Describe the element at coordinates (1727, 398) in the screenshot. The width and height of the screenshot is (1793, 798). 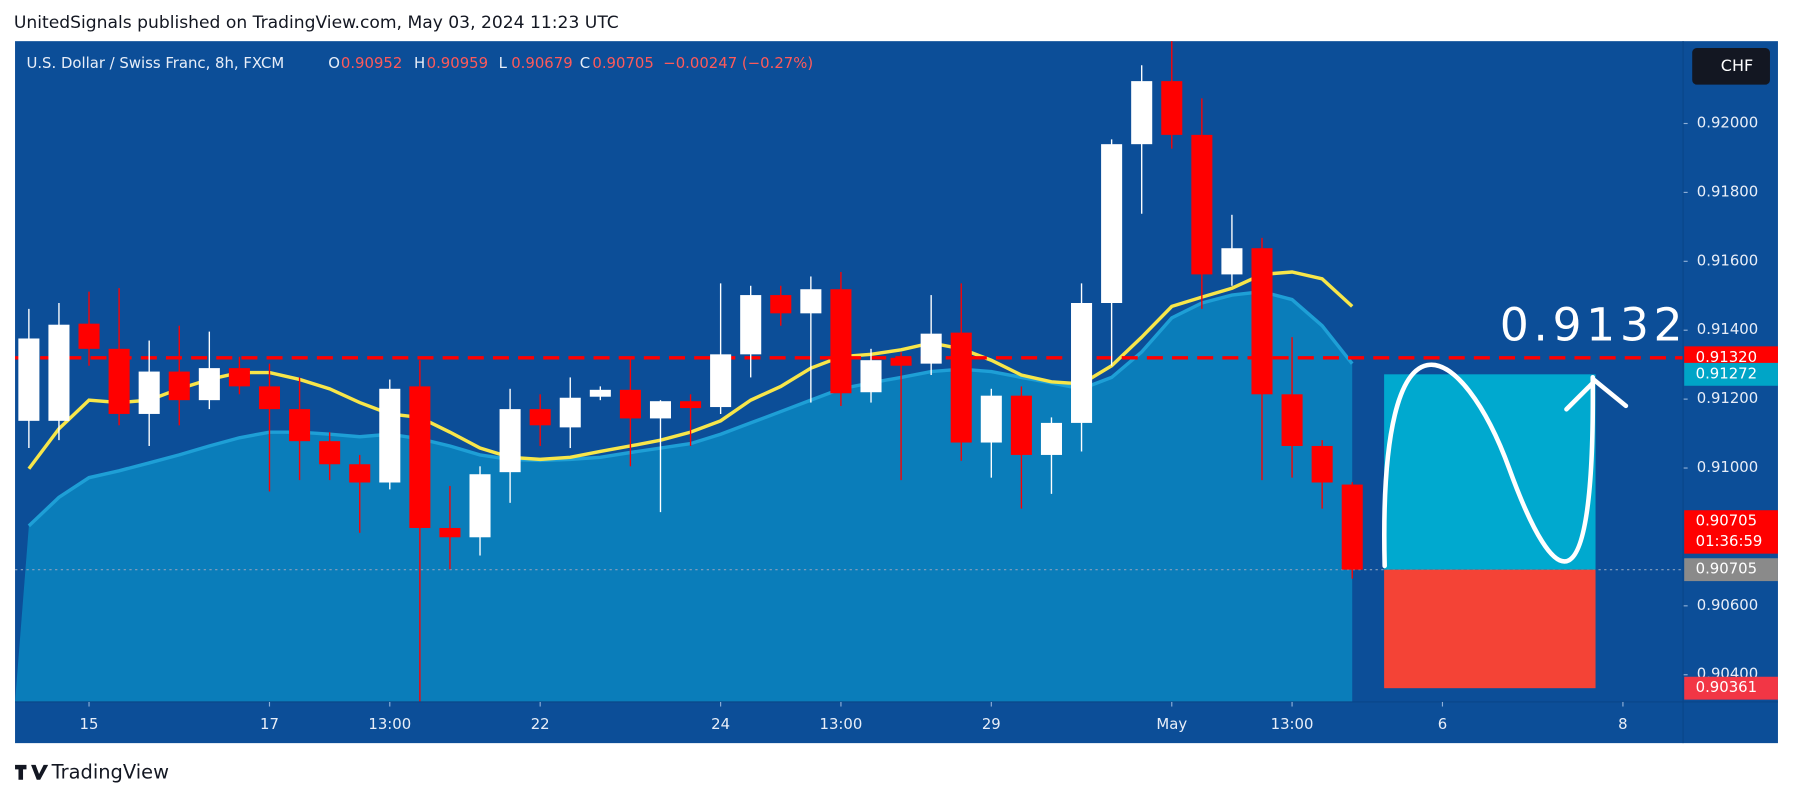
I see `y-tick-label: 0.91200` at that location.